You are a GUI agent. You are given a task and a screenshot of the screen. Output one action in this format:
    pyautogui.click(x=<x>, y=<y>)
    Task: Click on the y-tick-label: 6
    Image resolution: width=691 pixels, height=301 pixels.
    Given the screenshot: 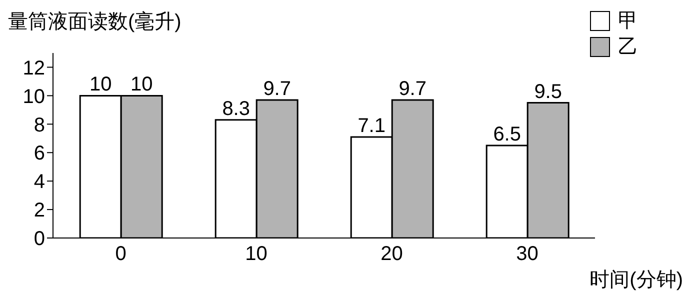 What is the action you would take?
    pyautogui.click(x=39, y=153)
    